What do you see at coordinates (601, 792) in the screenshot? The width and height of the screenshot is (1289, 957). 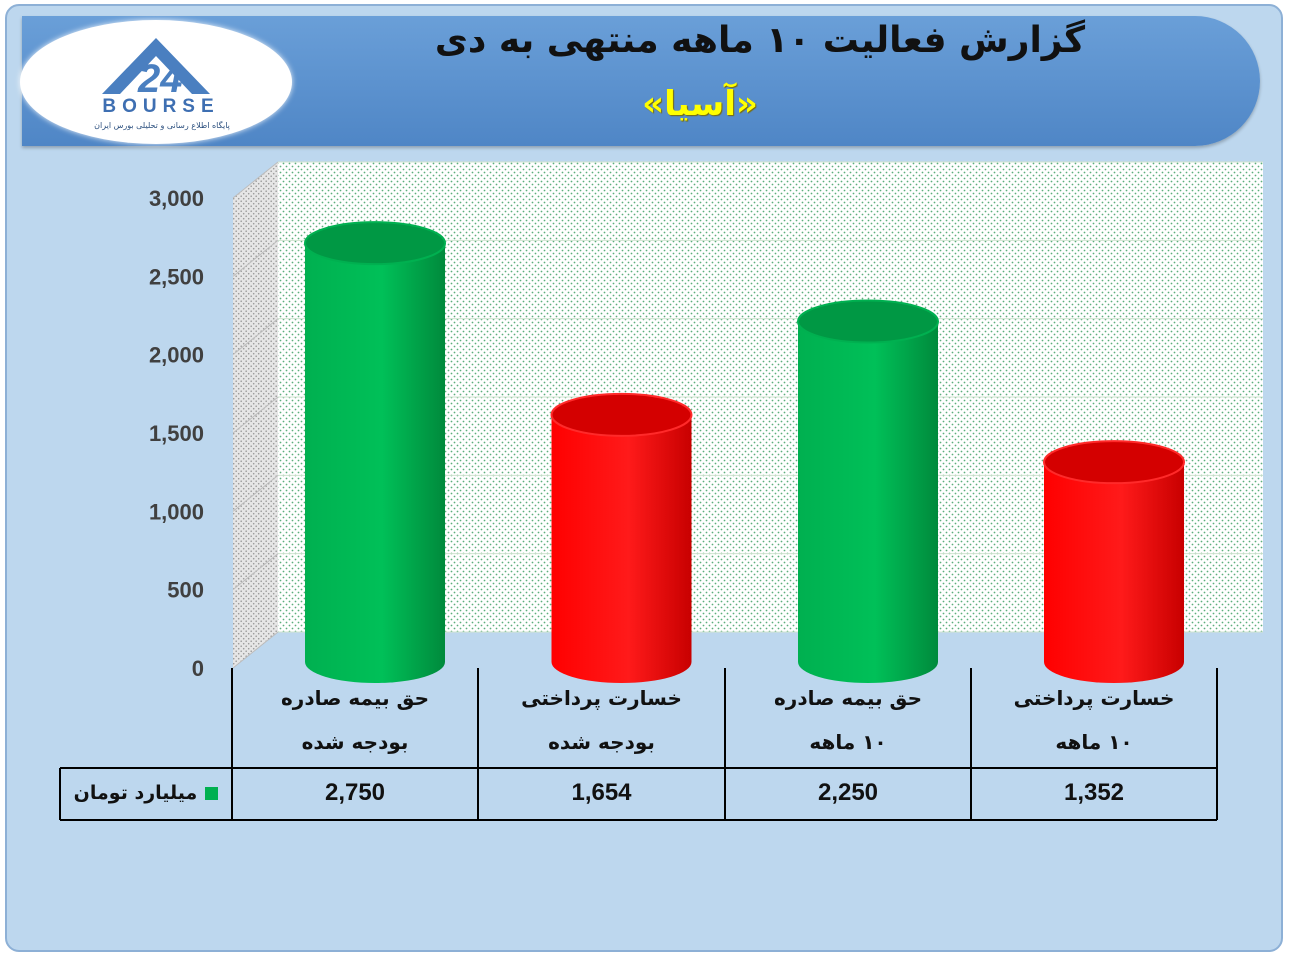 I see `data-value-label: 1,654` at bounding box center [601, 792].